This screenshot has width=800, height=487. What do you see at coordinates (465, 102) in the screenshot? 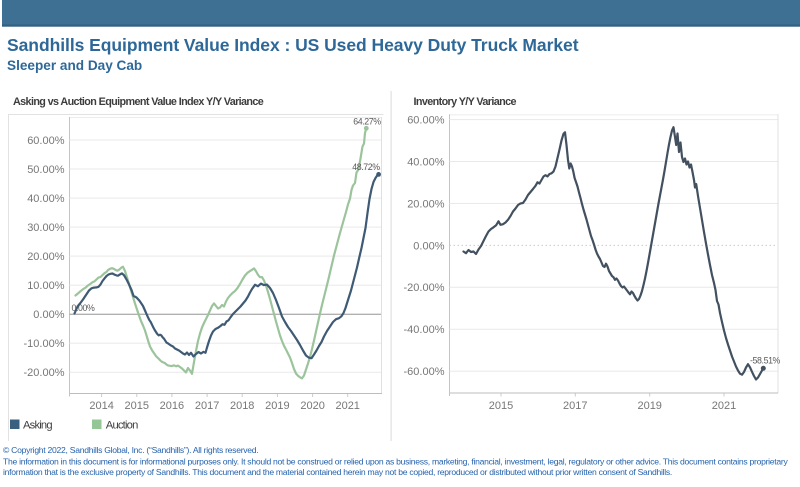
I see `svg-text: Inventory Y/Y Variance` at bounding box center [465, 102].